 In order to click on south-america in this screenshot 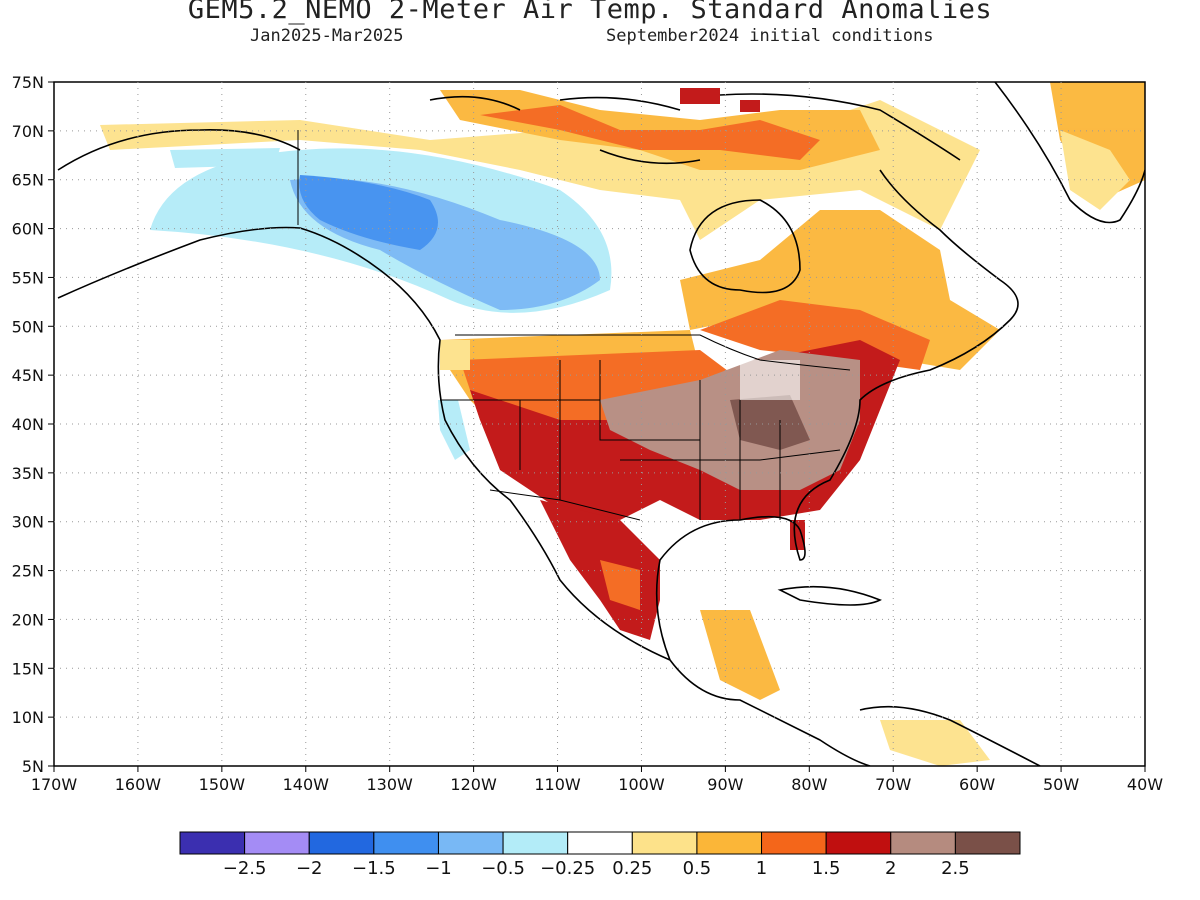, I will do `click(950, 735)`.